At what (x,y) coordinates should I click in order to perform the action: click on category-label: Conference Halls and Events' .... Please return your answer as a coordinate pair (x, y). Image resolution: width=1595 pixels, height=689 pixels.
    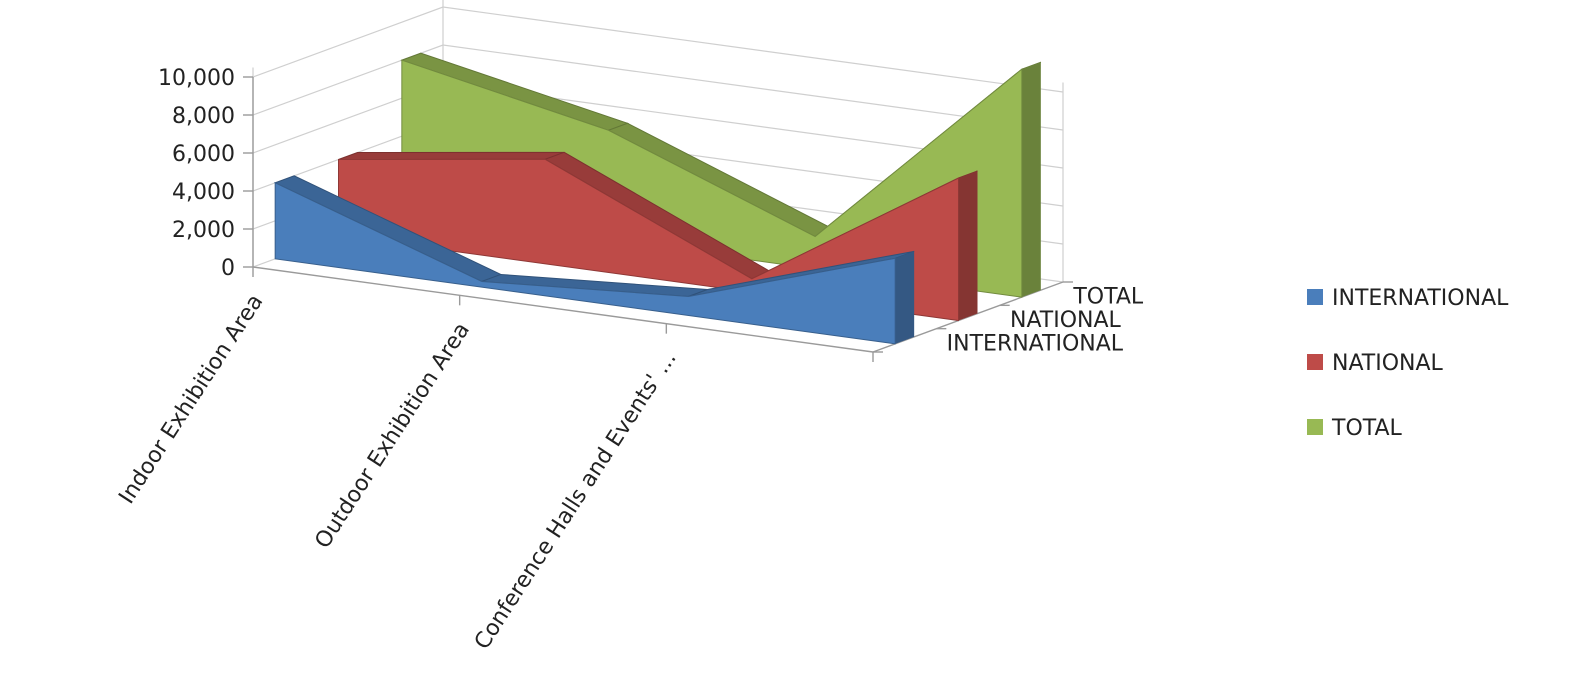
    Looking at the image, I should click on (576, 500).